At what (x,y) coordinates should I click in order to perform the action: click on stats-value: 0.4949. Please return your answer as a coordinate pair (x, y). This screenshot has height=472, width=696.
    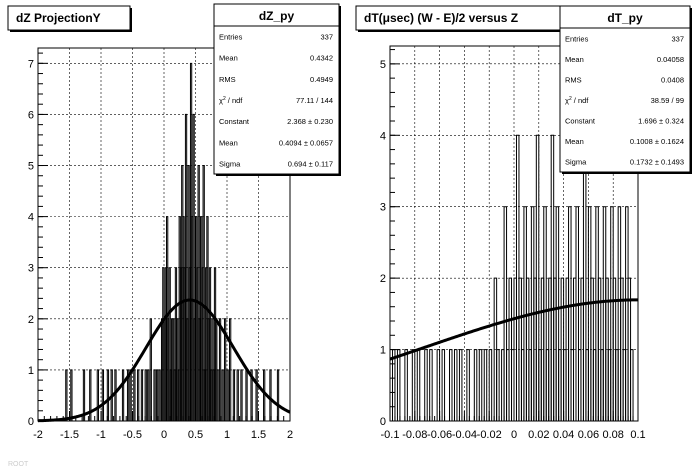
    Looking at the image, I should click on (321, 79).